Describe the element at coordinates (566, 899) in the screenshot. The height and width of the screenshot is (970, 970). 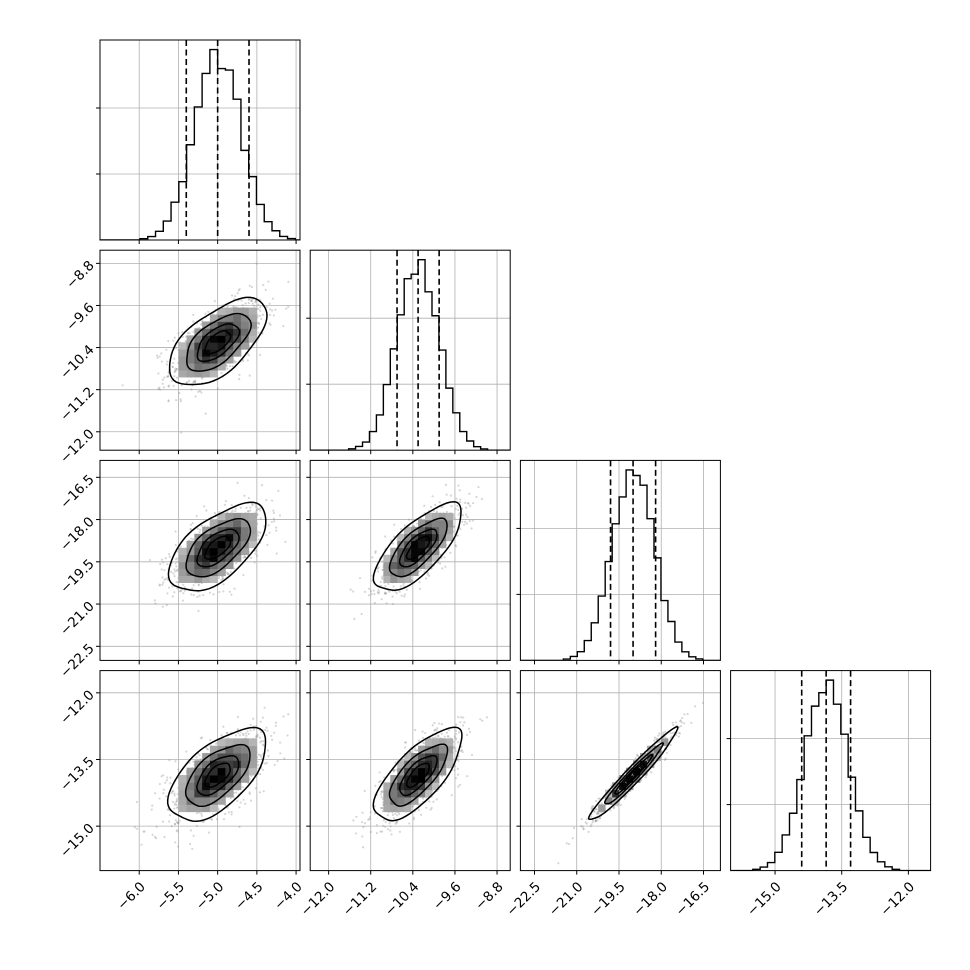
I see `x-tick-label: −21.0` at that location.